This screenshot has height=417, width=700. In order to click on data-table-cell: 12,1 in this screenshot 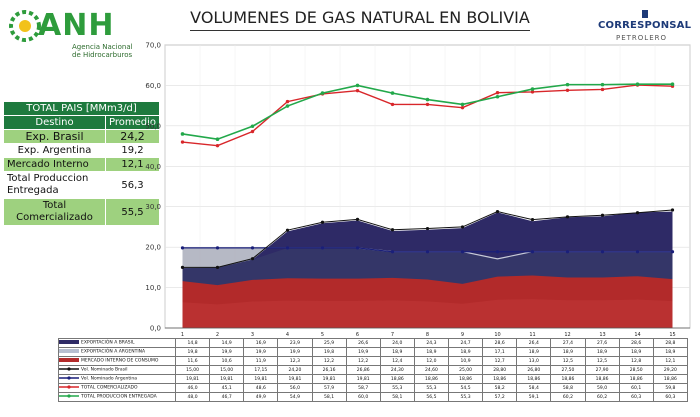, I will do `click(670, 361)`.